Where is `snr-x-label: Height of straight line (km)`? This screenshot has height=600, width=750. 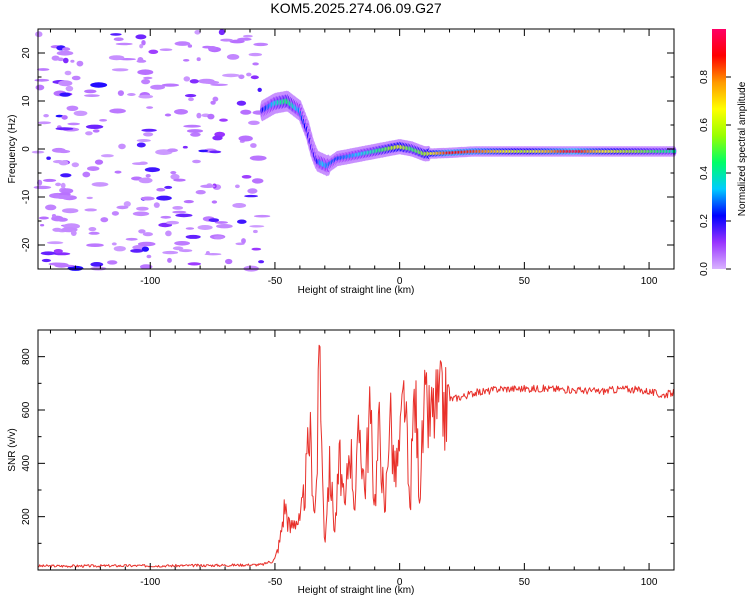 snr-x-label: Height of straight line (km) is located at coordinates (356, 590).